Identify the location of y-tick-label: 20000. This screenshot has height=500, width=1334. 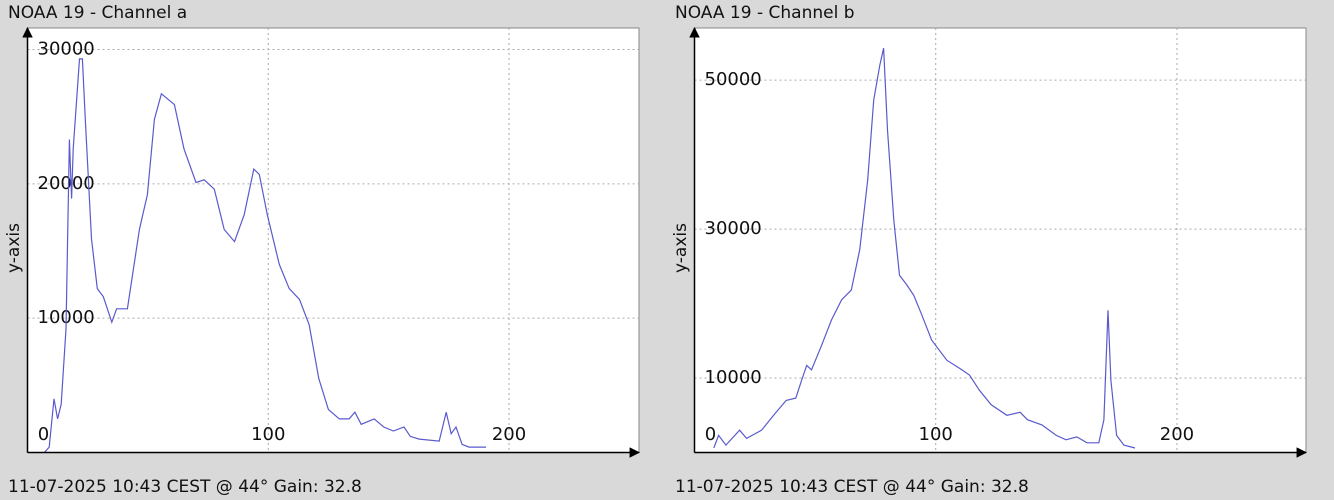
(66, 183).